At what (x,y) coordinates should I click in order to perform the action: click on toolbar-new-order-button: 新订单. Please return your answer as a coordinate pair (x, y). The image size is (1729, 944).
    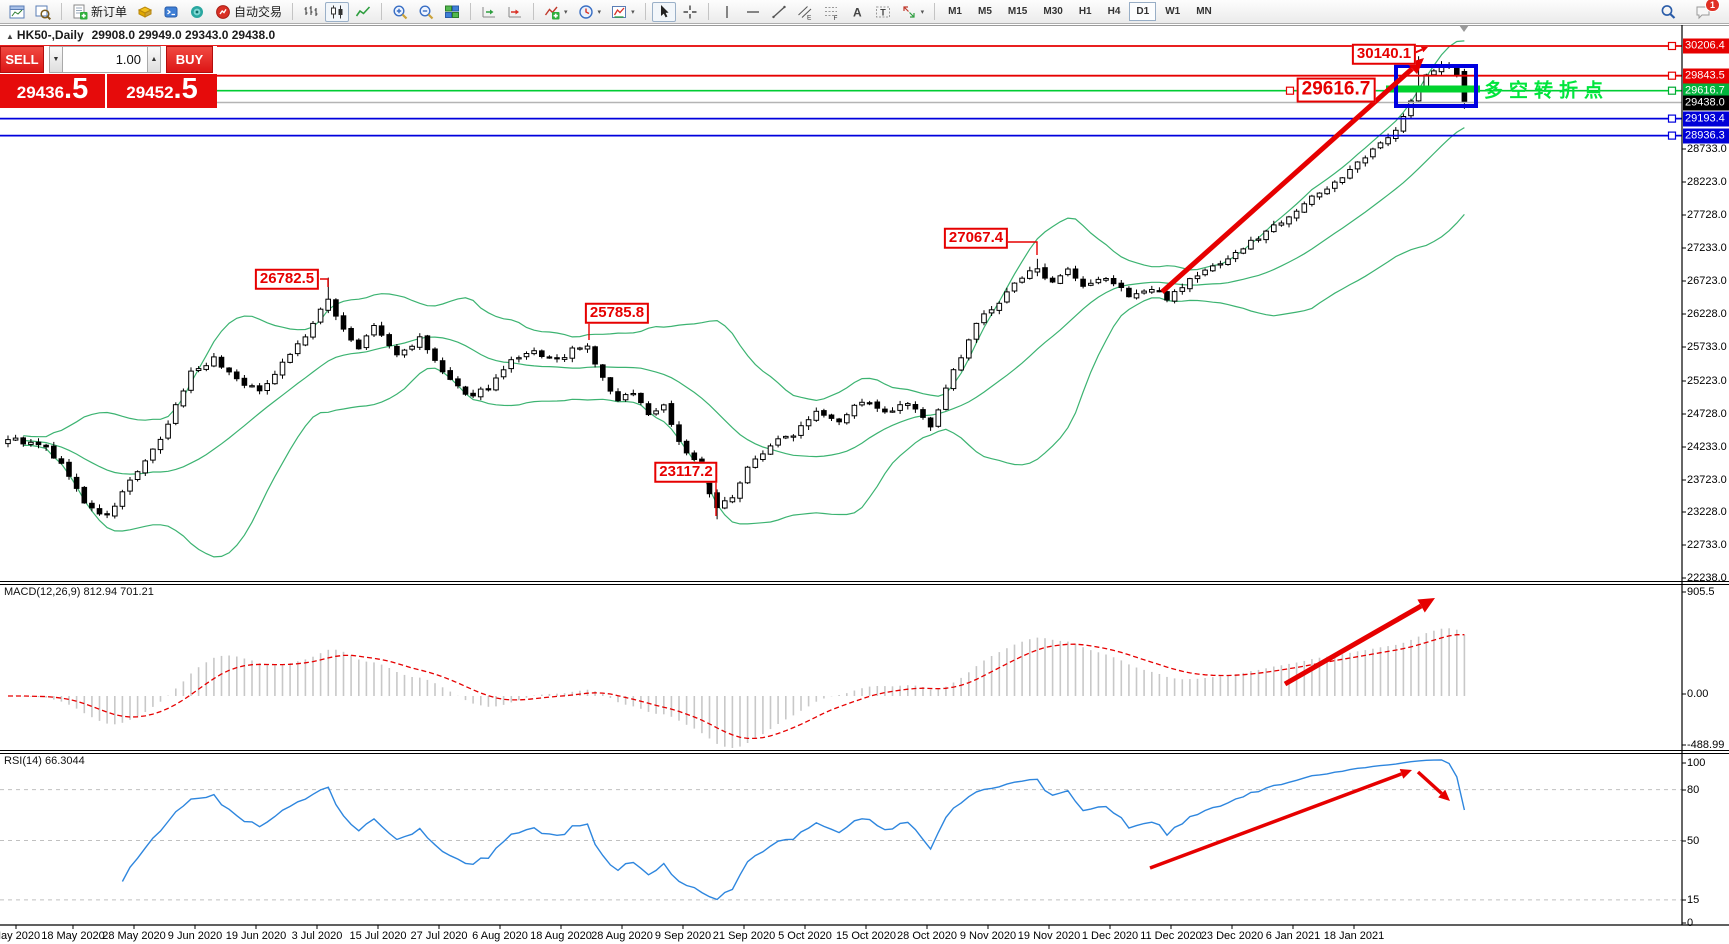
    Looking at the image, I should click on (99, 12).